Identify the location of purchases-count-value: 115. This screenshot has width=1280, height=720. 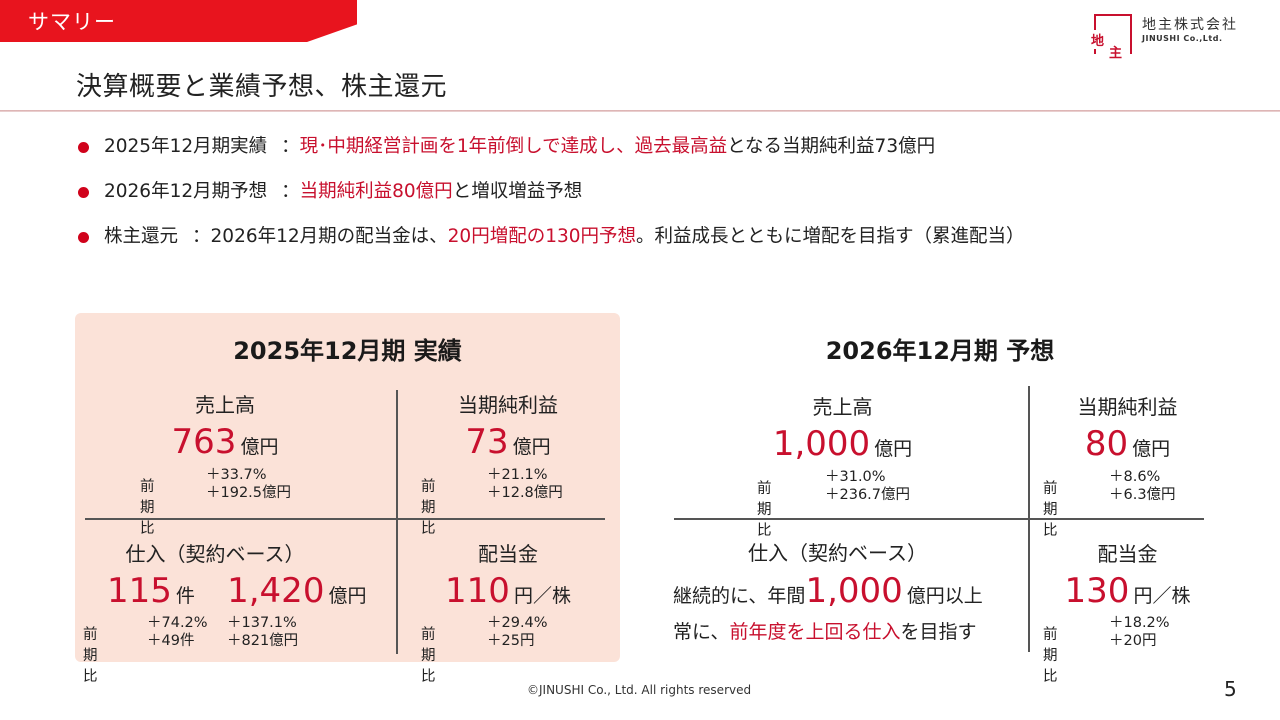
(139, 591).